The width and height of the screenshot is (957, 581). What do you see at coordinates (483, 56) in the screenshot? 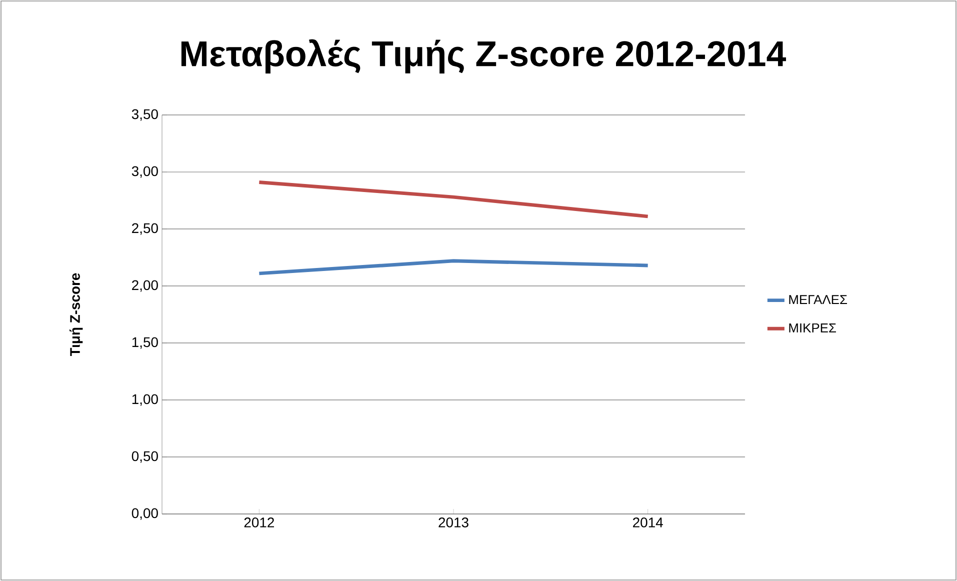
I see `chart-title: Μεταβολές Τιμής Z-score 2012-2014` at bounding box center [483, 56].